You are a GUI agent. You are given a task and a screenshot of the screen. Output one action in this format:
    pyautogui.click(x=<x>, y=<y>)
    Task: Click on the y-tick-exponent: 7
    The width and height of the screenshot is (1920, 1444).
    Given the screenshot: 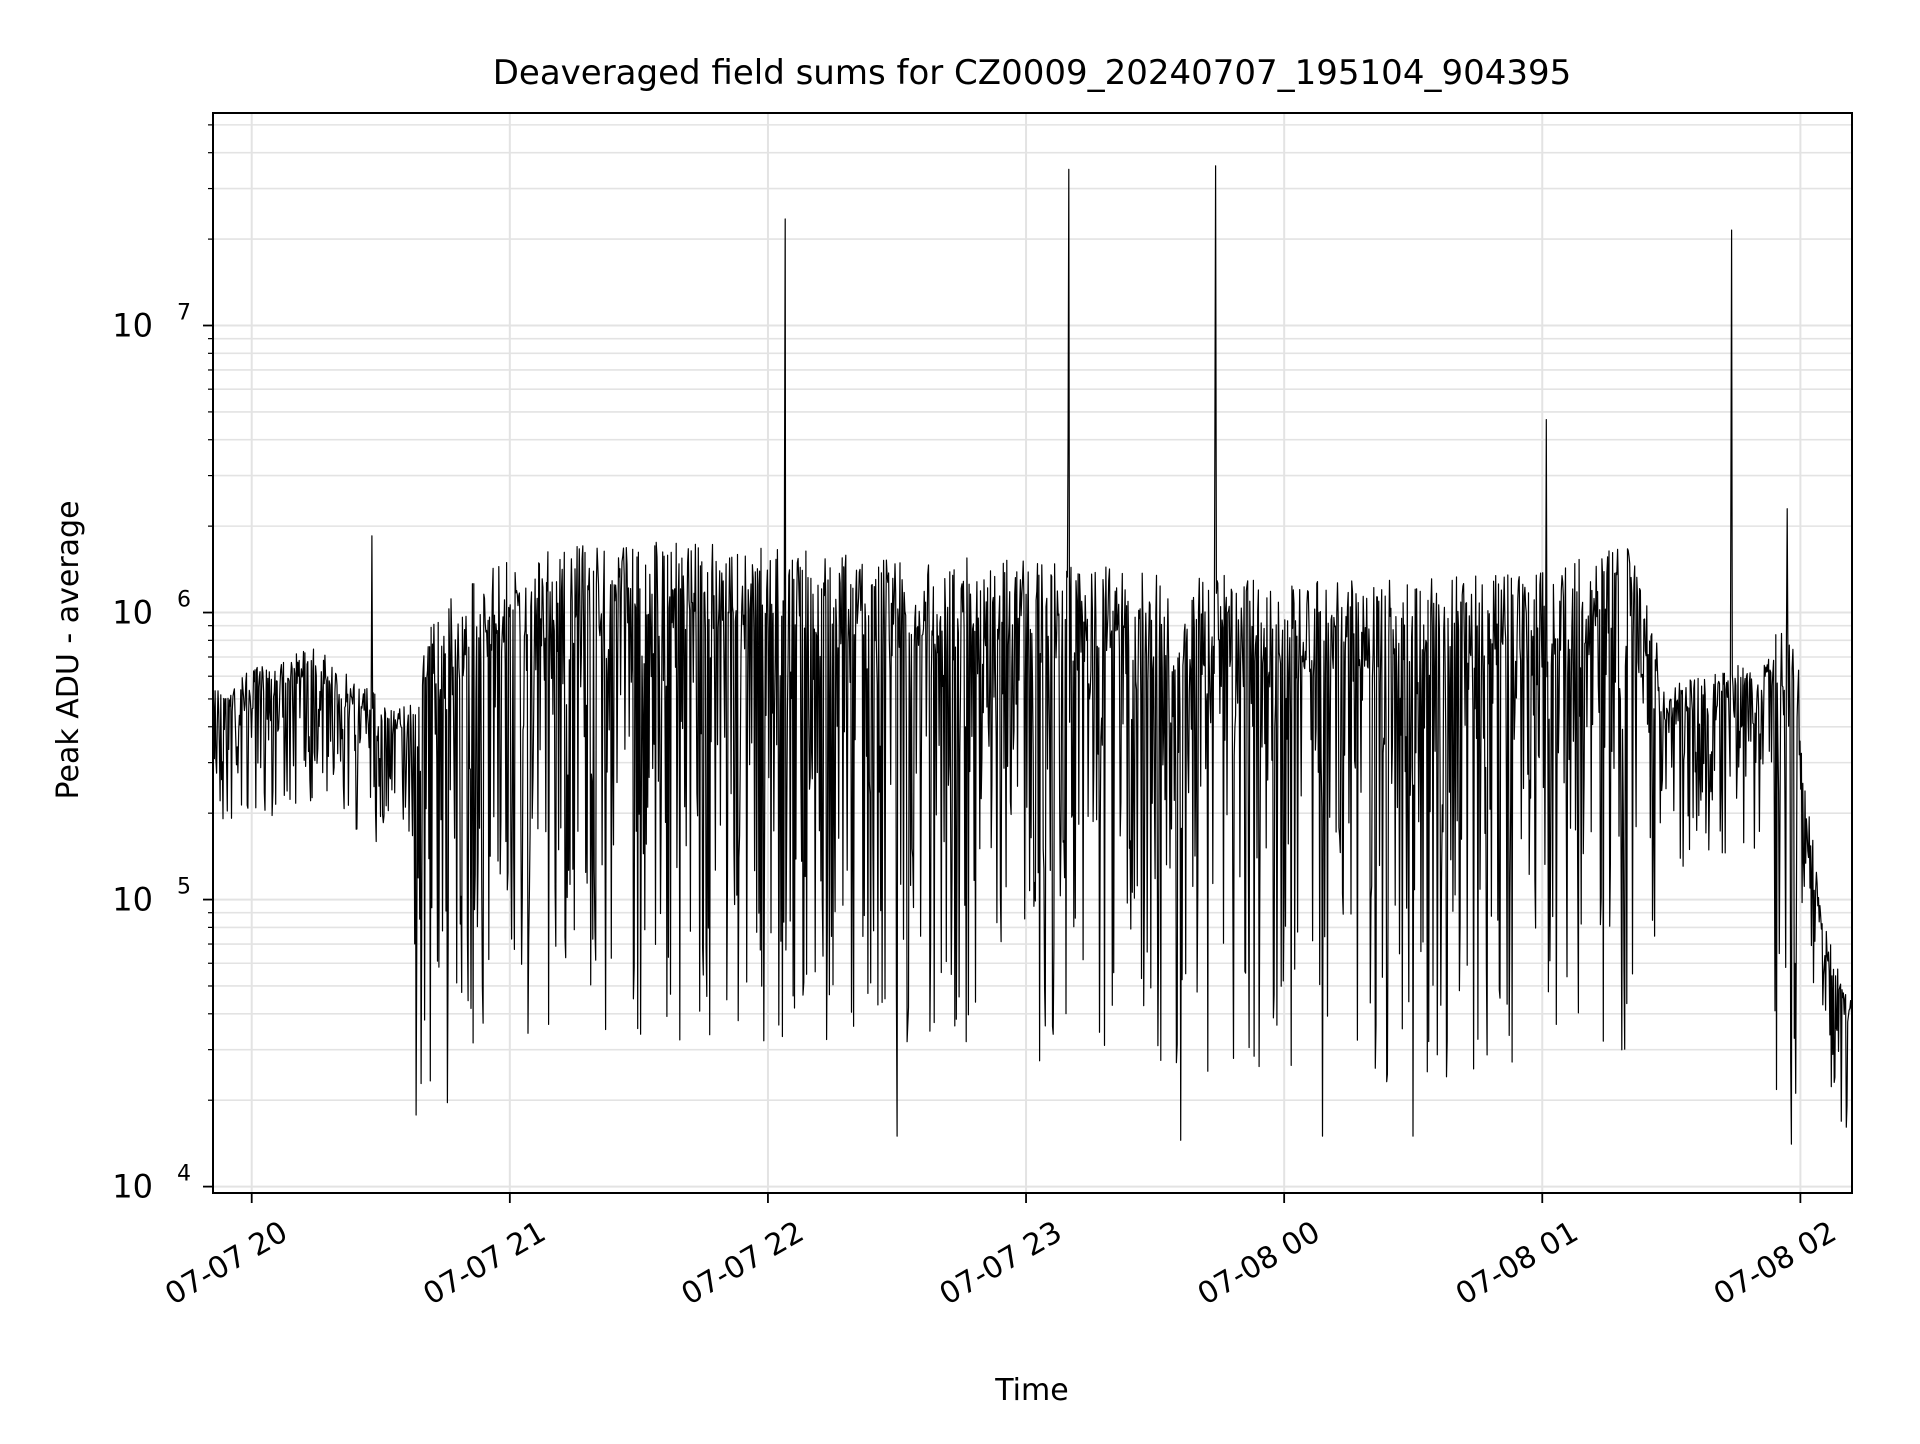 What is the action you would take?
    pyautogui.click(x=184, y=313)
    